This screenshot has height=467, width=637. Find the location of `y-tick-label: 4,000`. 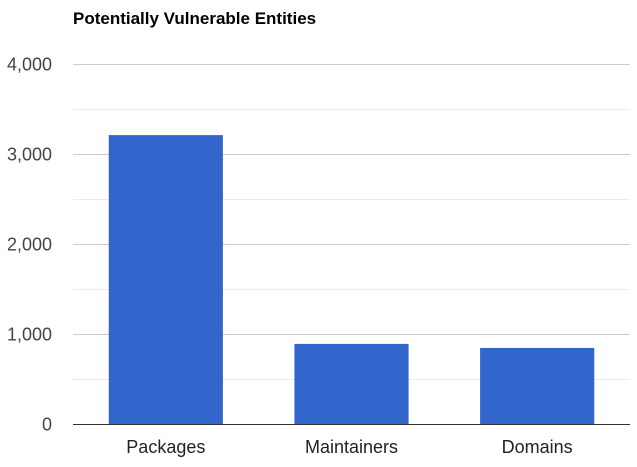

y-tick-label: 4,000 is located at coordinates (29, 65).